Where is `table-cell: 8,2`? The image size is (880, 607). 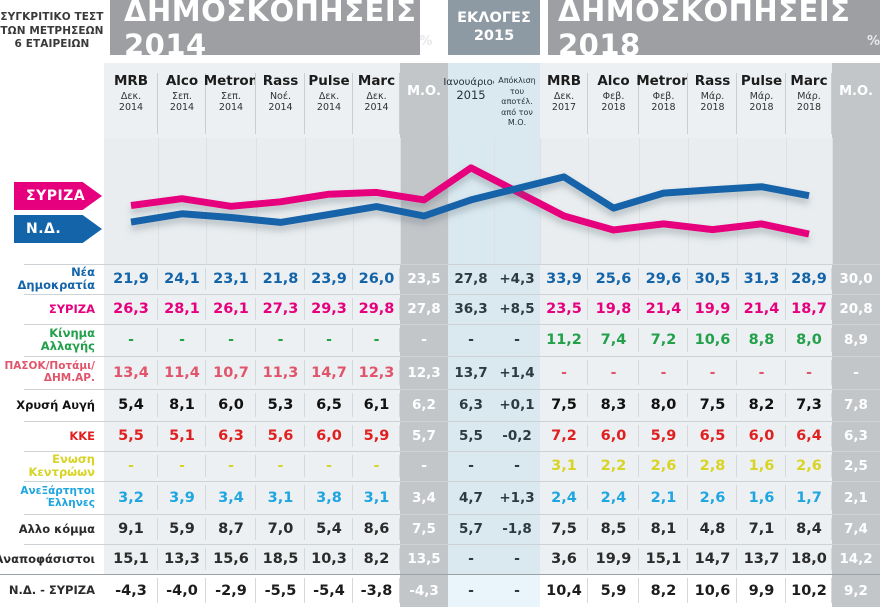
table-cell: 8,2 is located at coordinates (663, 590).